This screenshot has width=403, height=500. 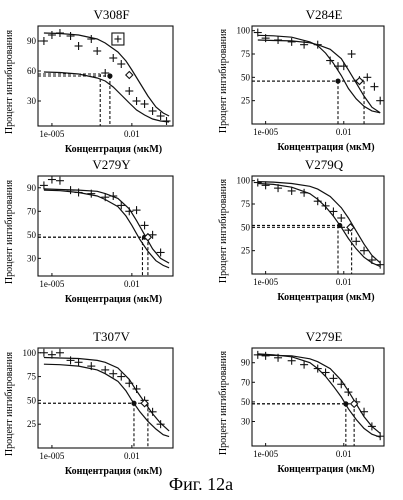 I want to click on chart-title: V279E, so click(x=324, y=336).